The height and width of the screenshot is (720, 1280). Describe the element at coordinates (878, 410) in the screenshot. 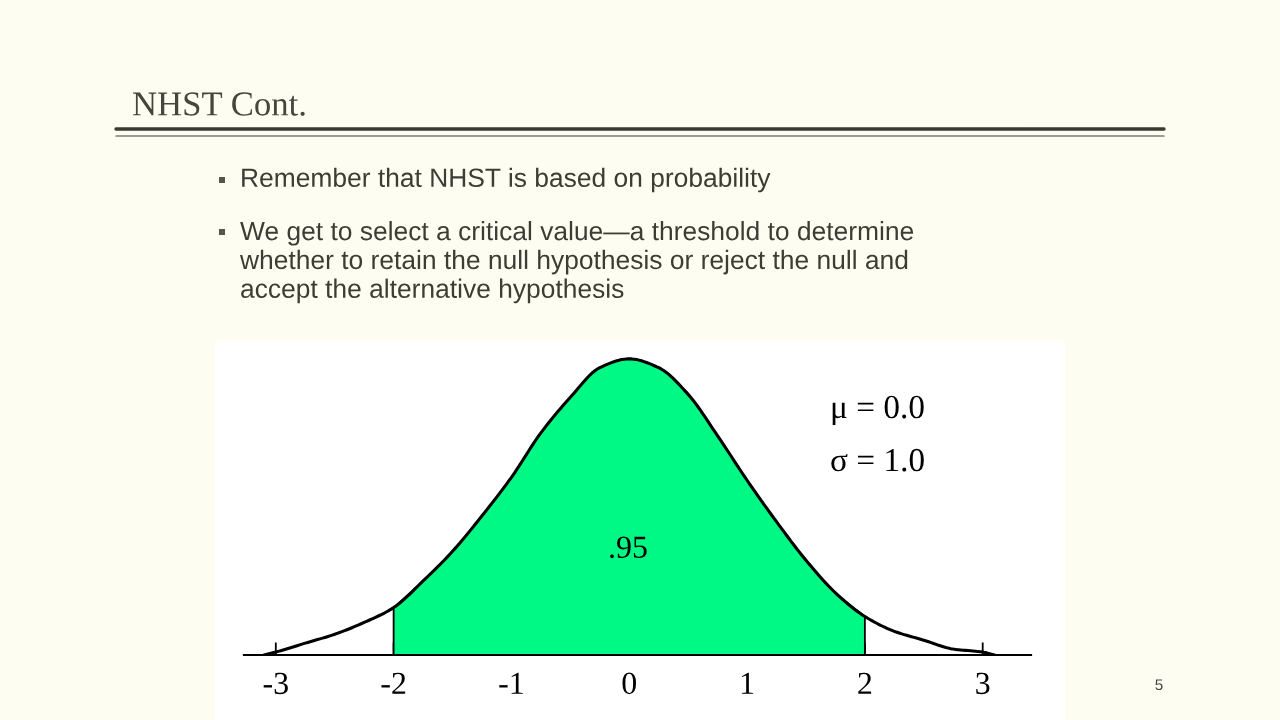

I see `annotation: μ = 0.0` at that location.